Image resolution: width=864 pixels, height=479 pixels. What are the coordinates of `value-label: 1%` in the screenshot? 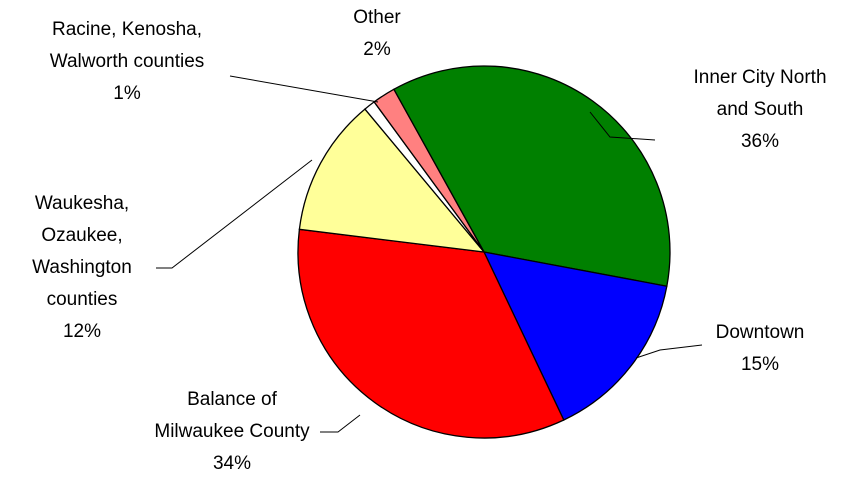 It's located at (127, 93).